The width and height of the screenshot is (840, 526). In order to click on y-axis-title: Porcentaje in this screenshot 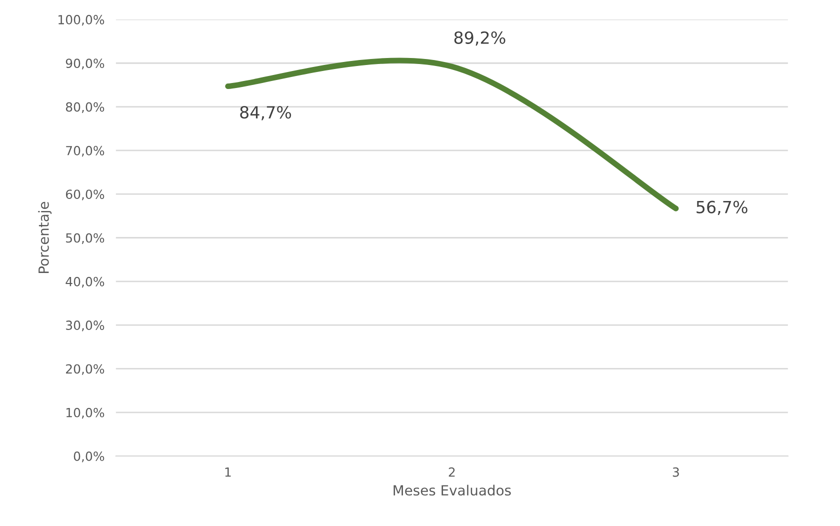, I will do `click(45, 237)`.